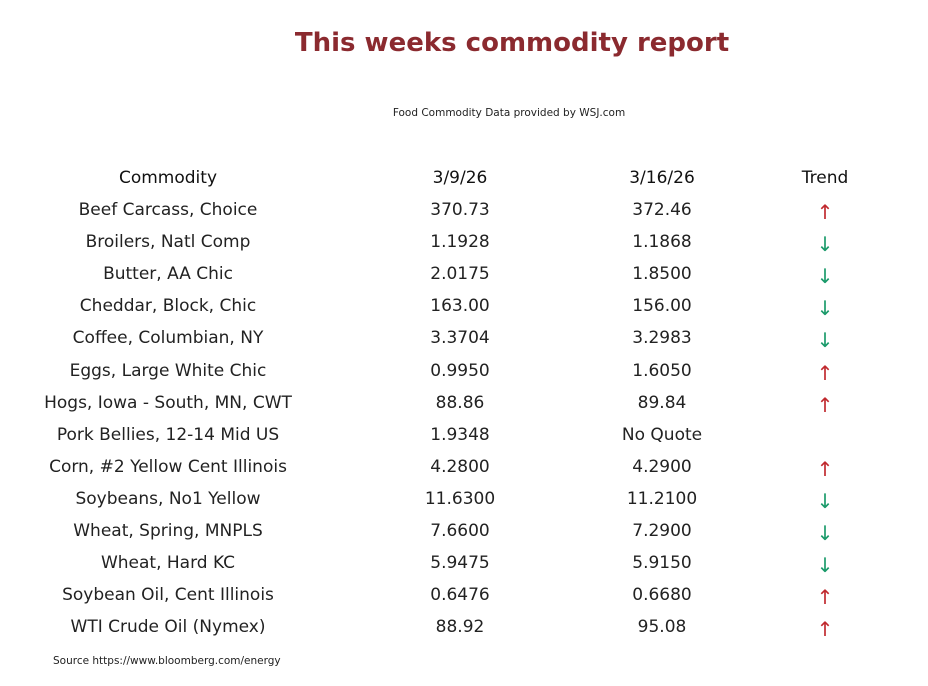 The height and width of the screenshot is (686, 928). Describe the element at coordinates (168, 595) in the screenshot. I see `cell: Soybean Oil, Cent Illinois` at that location.